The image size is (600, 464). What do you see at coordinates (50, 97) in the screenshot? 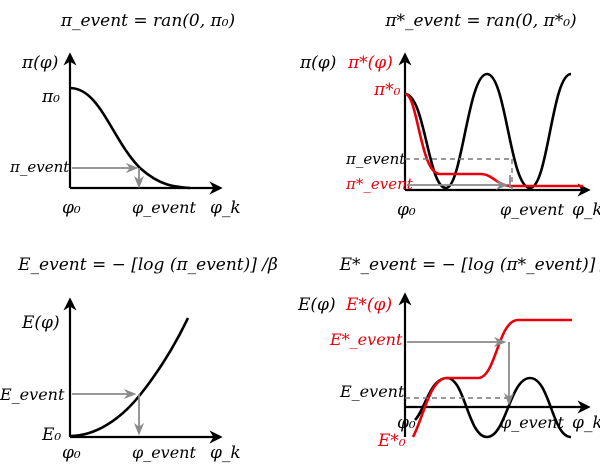
I see `y-tick-pi0: π₀` at bounding box center [50, 97].